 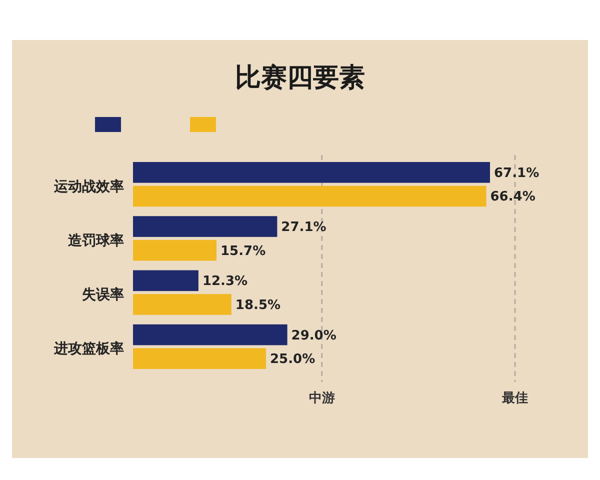 I want to click on data-label: 66.4%, so click(x=513, y=197).